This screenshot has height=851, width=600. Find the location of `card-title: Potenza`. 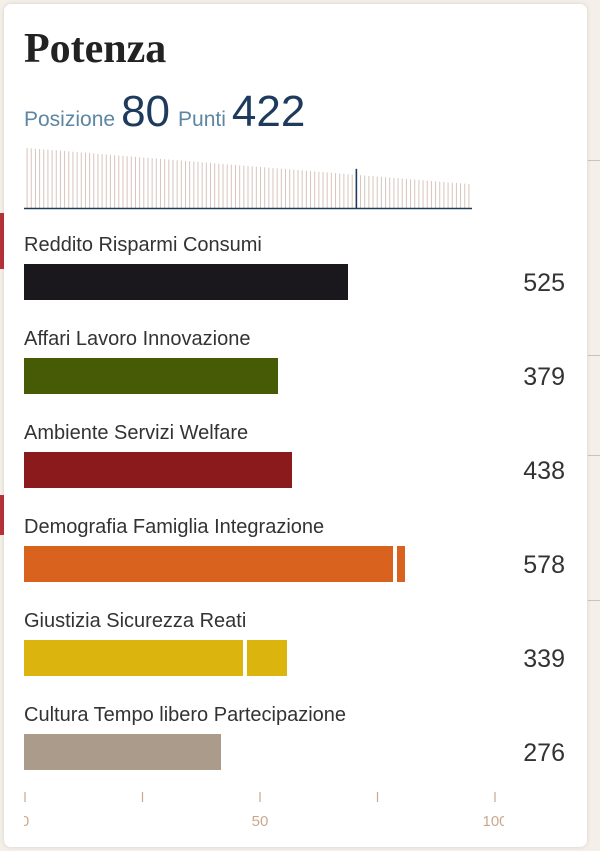

card-title: Potenza is located at coordinates (95, 49).